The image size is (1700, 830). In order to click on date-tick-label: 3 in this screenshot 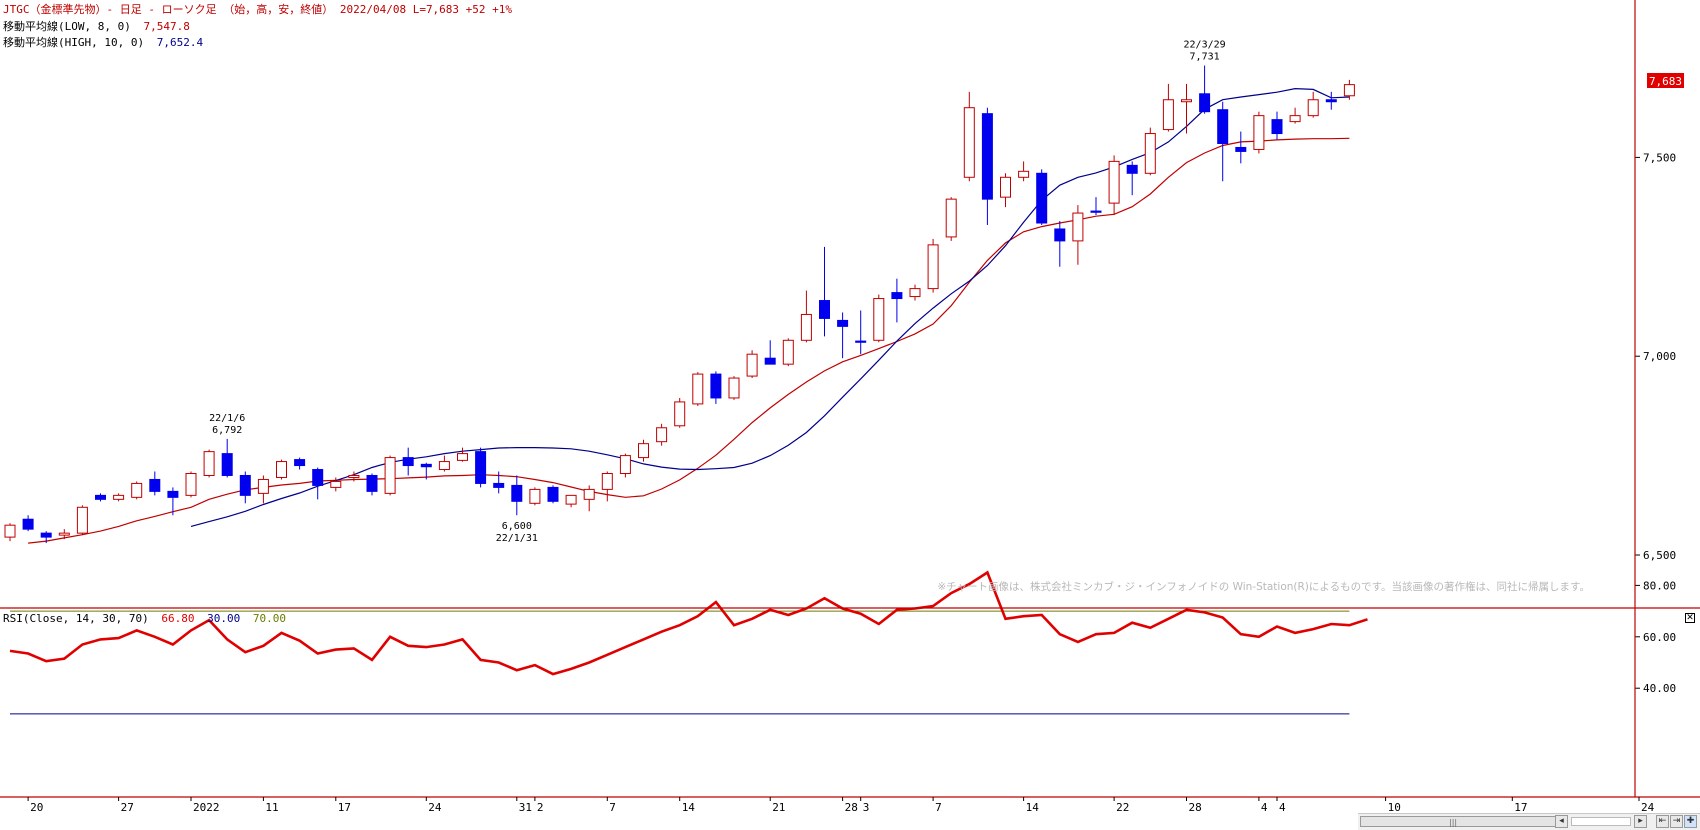, I will do `click(866, 807)`.